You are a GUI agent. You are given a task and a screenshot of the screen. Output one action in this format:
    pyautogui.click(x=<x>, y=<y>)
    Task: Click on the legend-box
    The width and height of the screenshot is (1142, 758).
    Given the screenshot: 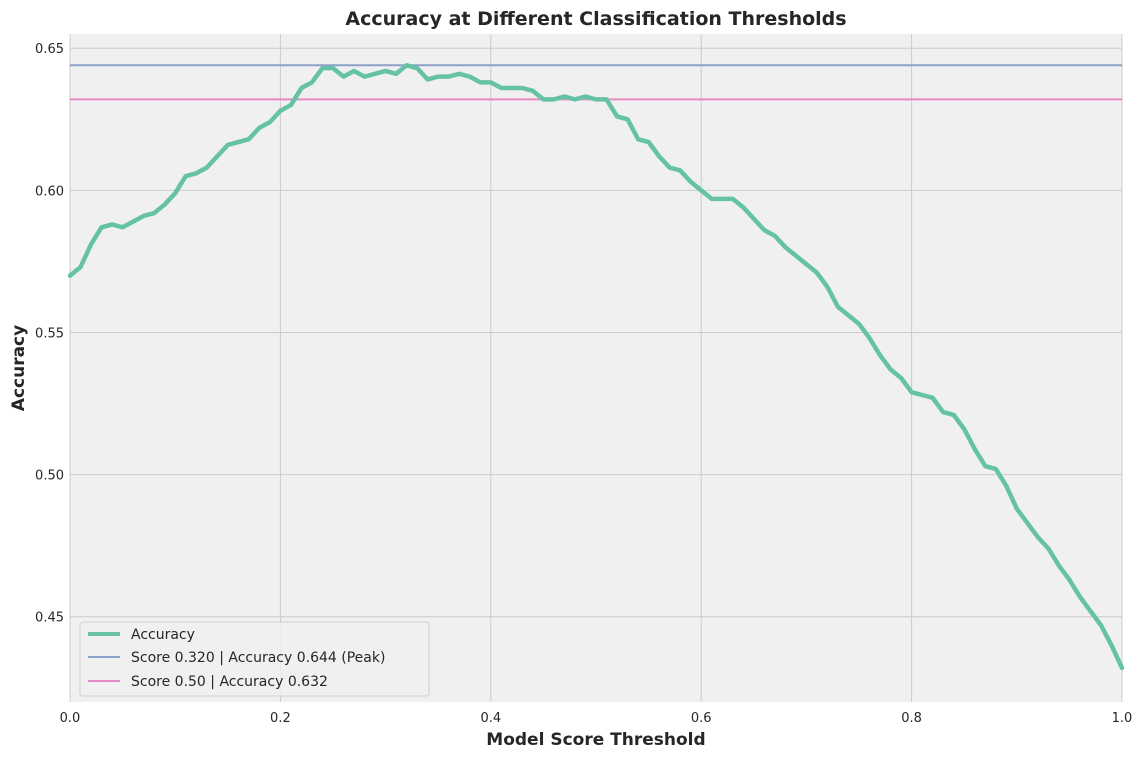 What is the action you would take?
    pyautogui.click(x=254, y=659)
    